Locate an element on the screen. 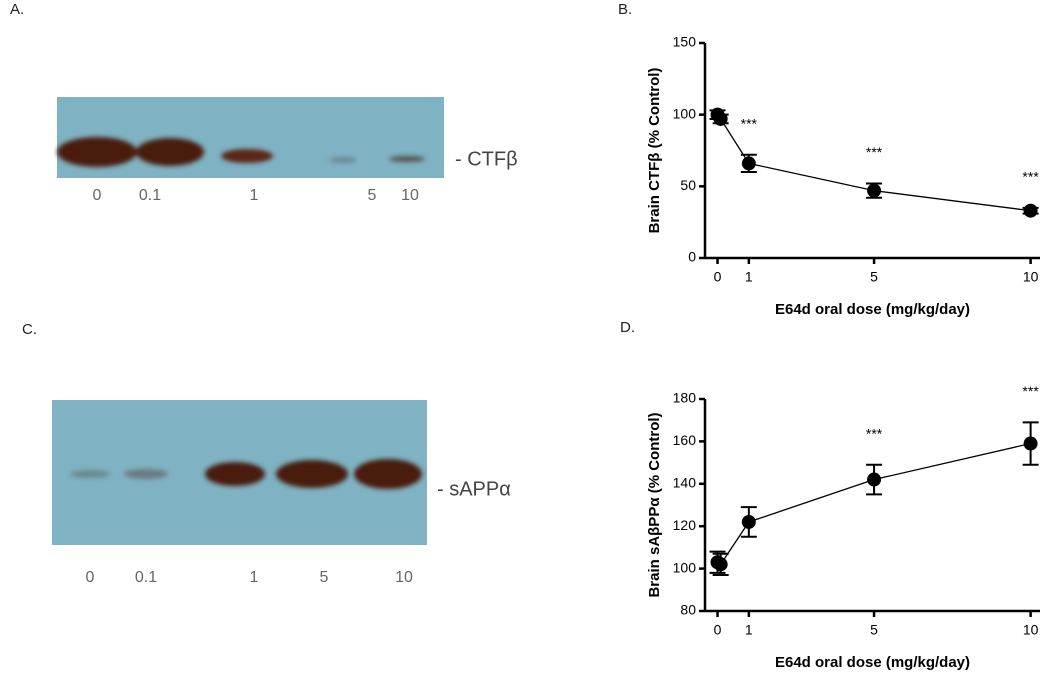 This screenshot has width=1050, height=678. y-tick-label: 160 is located at coordinates (685, 440).